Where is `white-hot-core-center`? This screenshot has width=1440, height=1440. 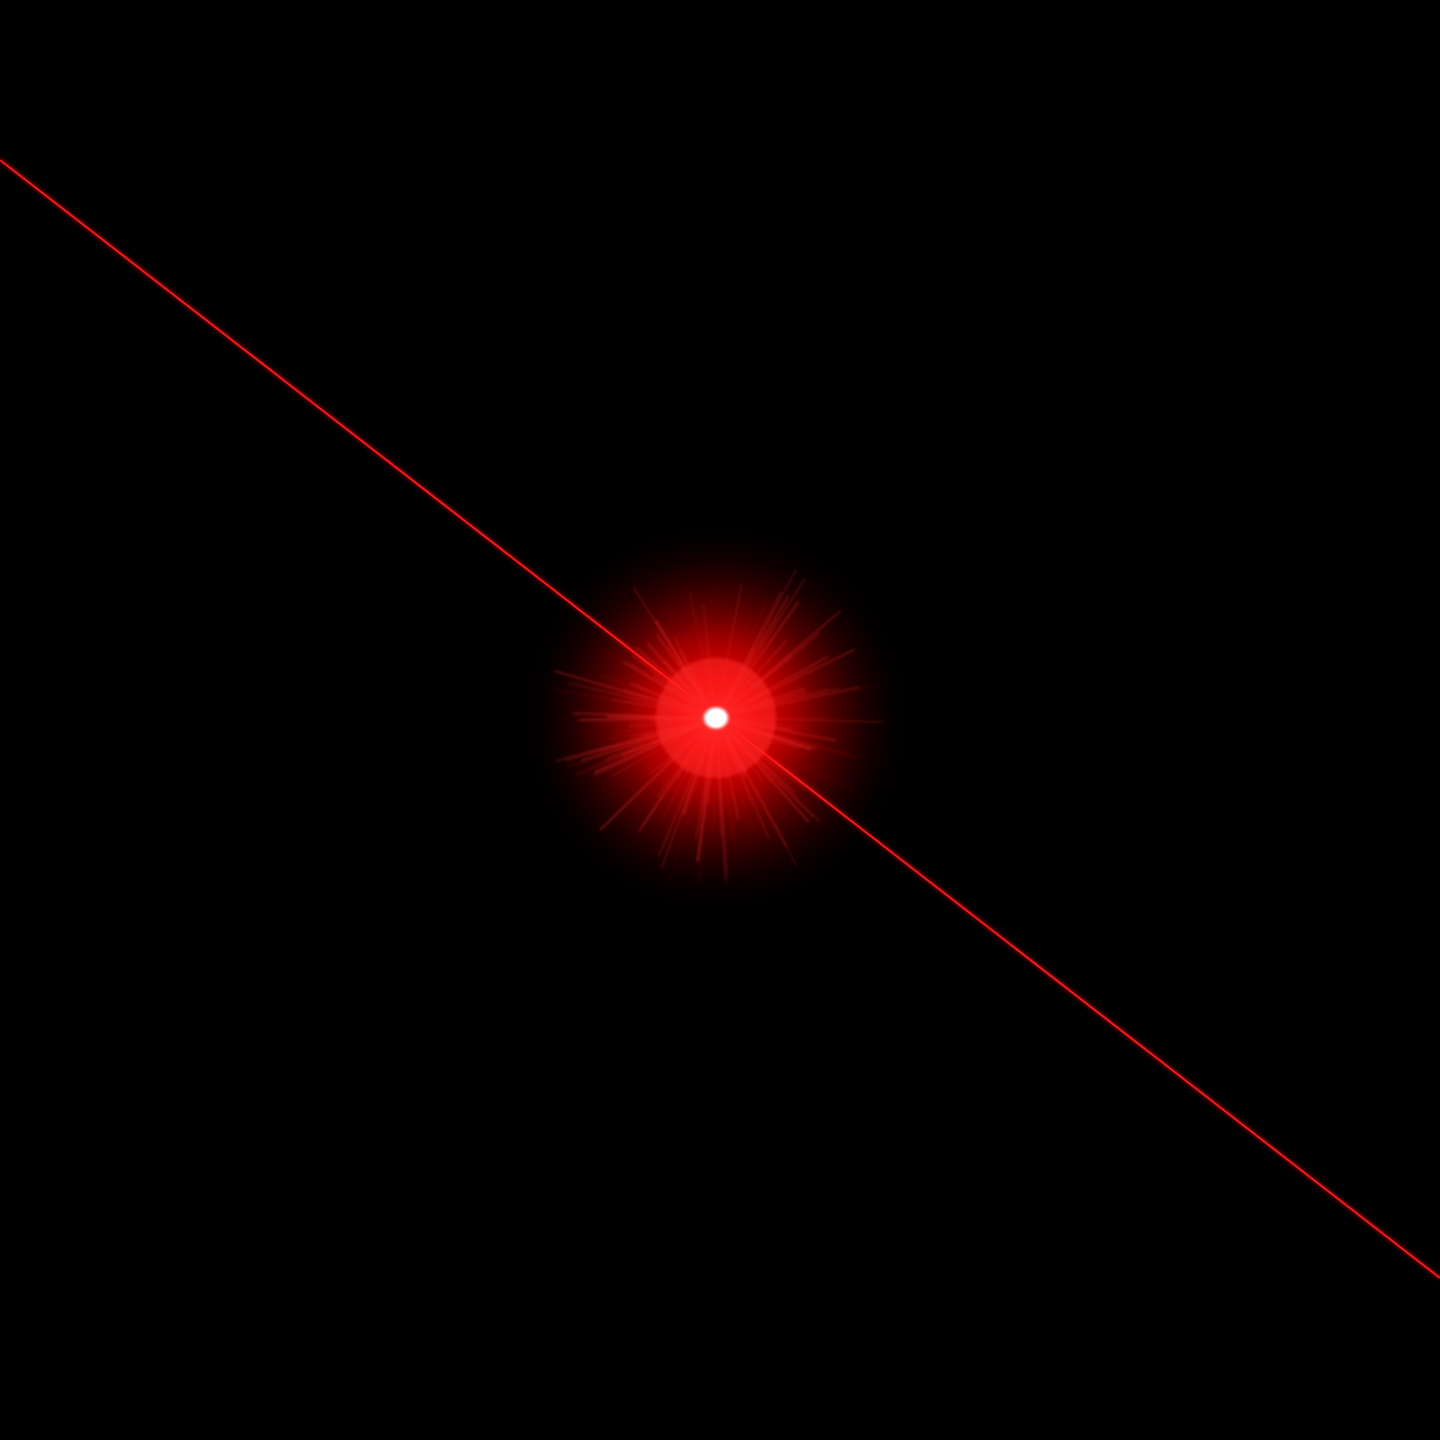 white-hot-core-center is located at coordinates (716, 718).